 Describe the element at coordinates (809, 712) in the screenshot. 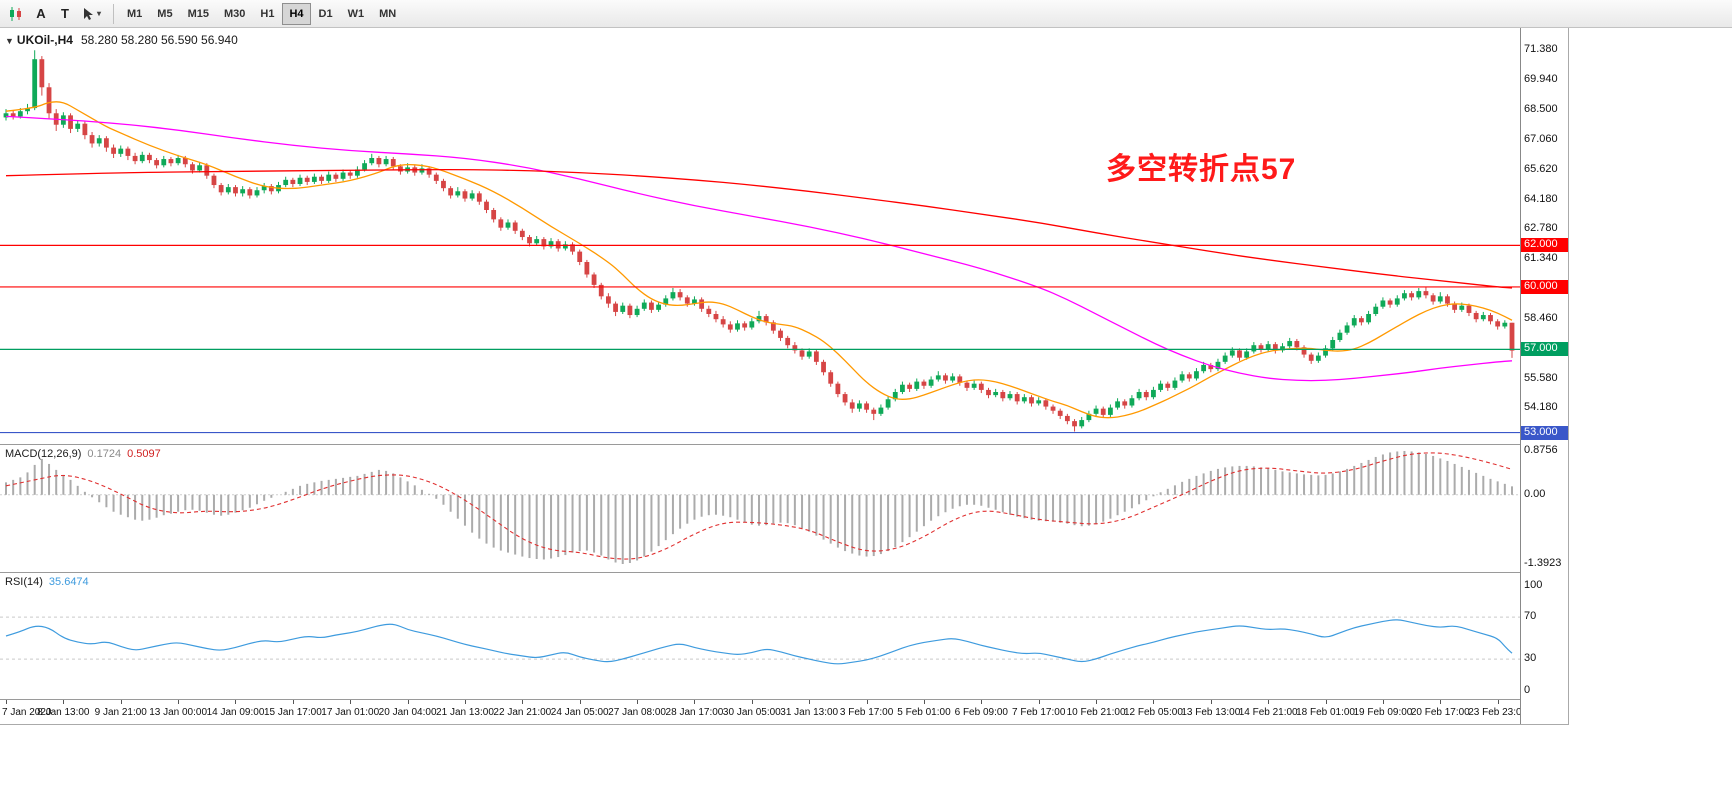

I see `time-axis-label: 31 Jan 13:00` at that location.